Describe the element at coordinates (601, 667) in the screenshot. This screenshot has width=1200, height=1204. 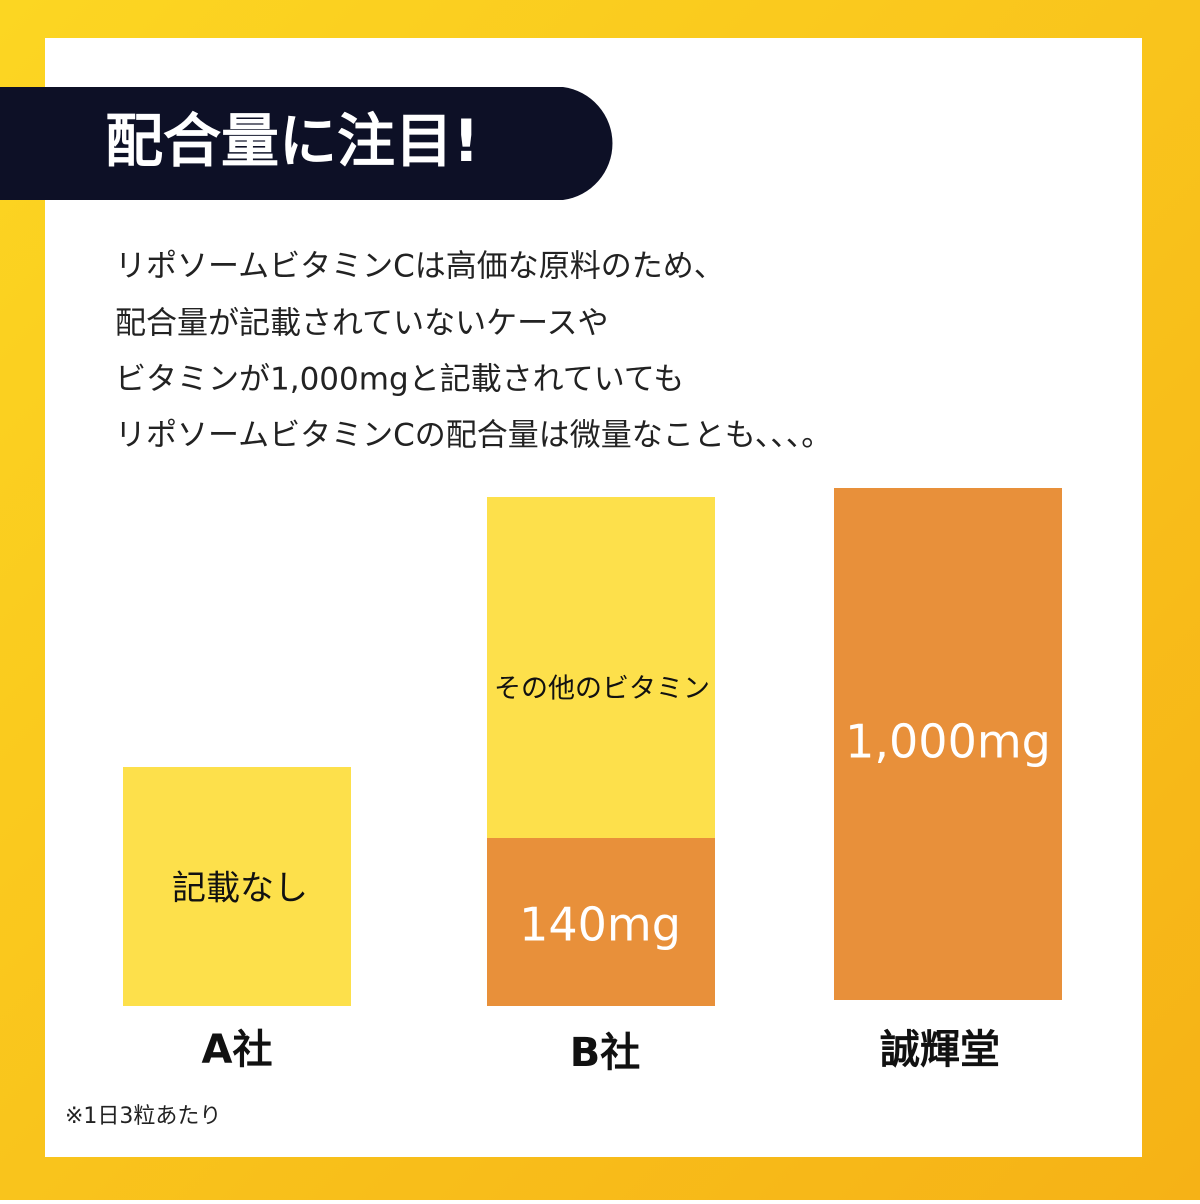
I see `bar-b-other` at that location.